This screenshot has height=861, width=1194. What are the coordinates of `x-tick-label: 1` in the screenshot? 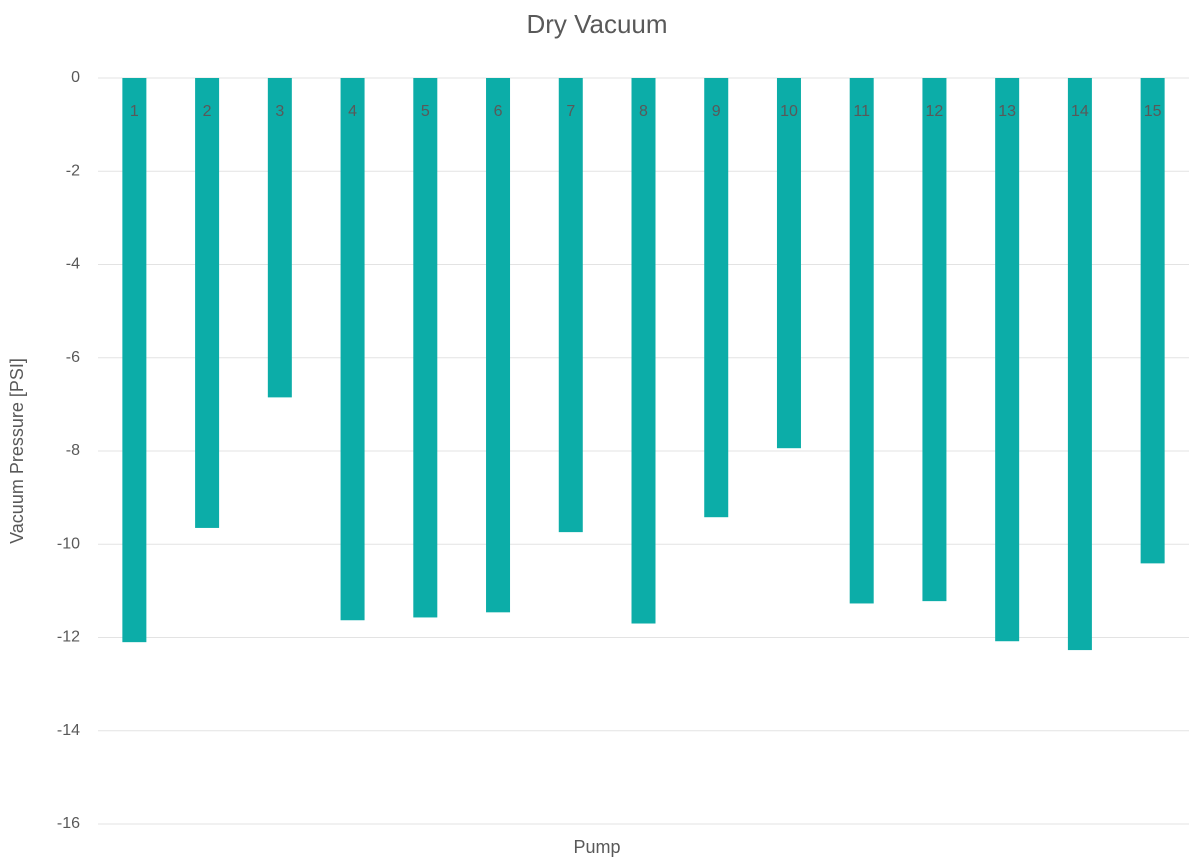 It's located at (134, 111).